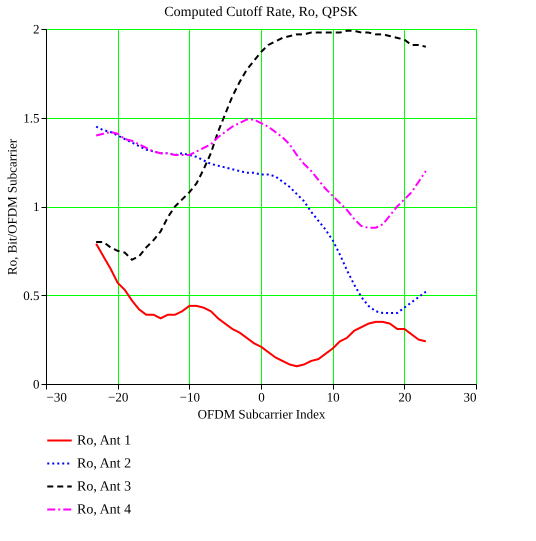  I want to click on x-tick-label: 20, so click(405, 397).